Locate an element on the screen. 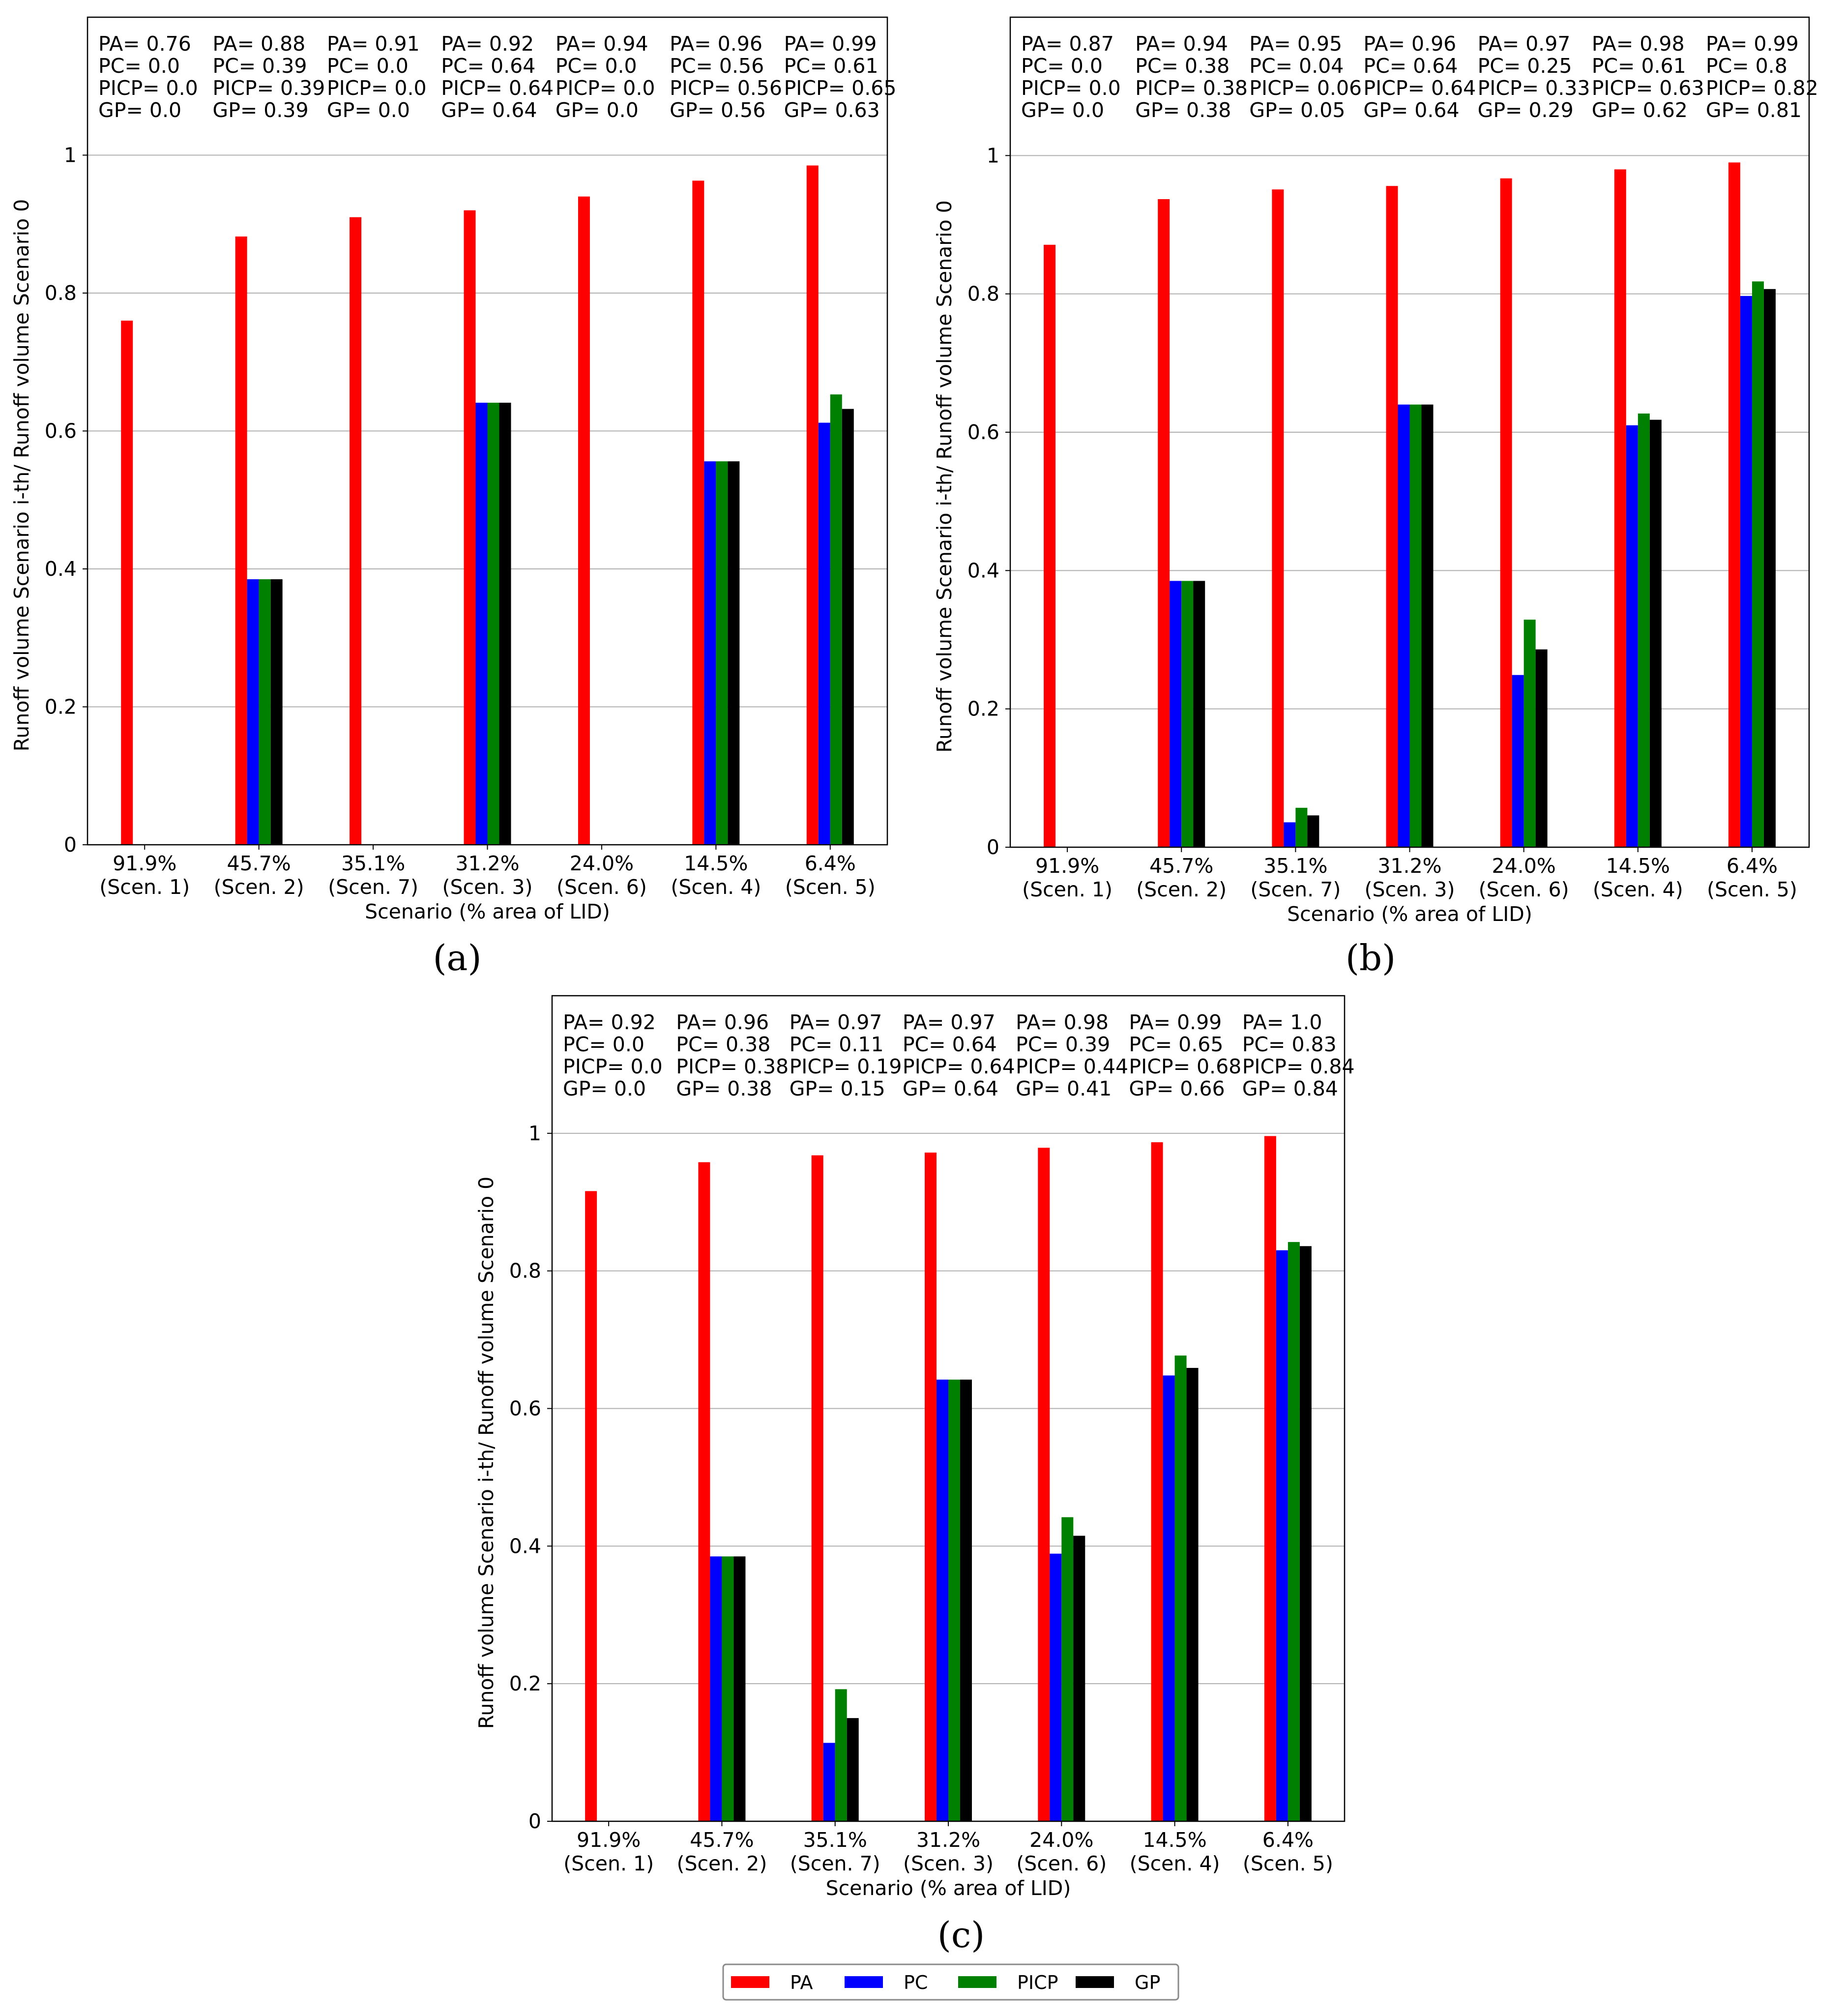 This screenshot has height=2016, width=1845. annotation-line: PC= 0.38 is located at coordinates (1182, 66).